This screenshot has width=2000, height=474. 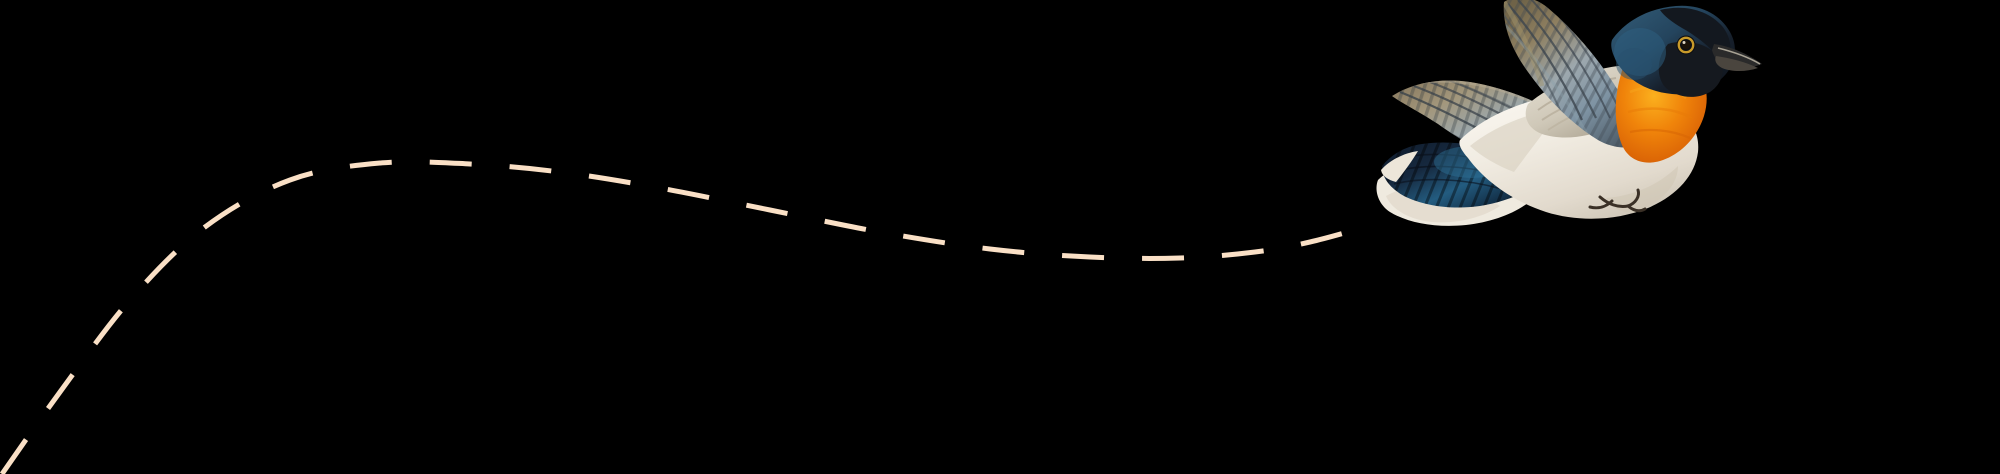 I want to click on body-lower-shade, so click(x=1642, y=189).